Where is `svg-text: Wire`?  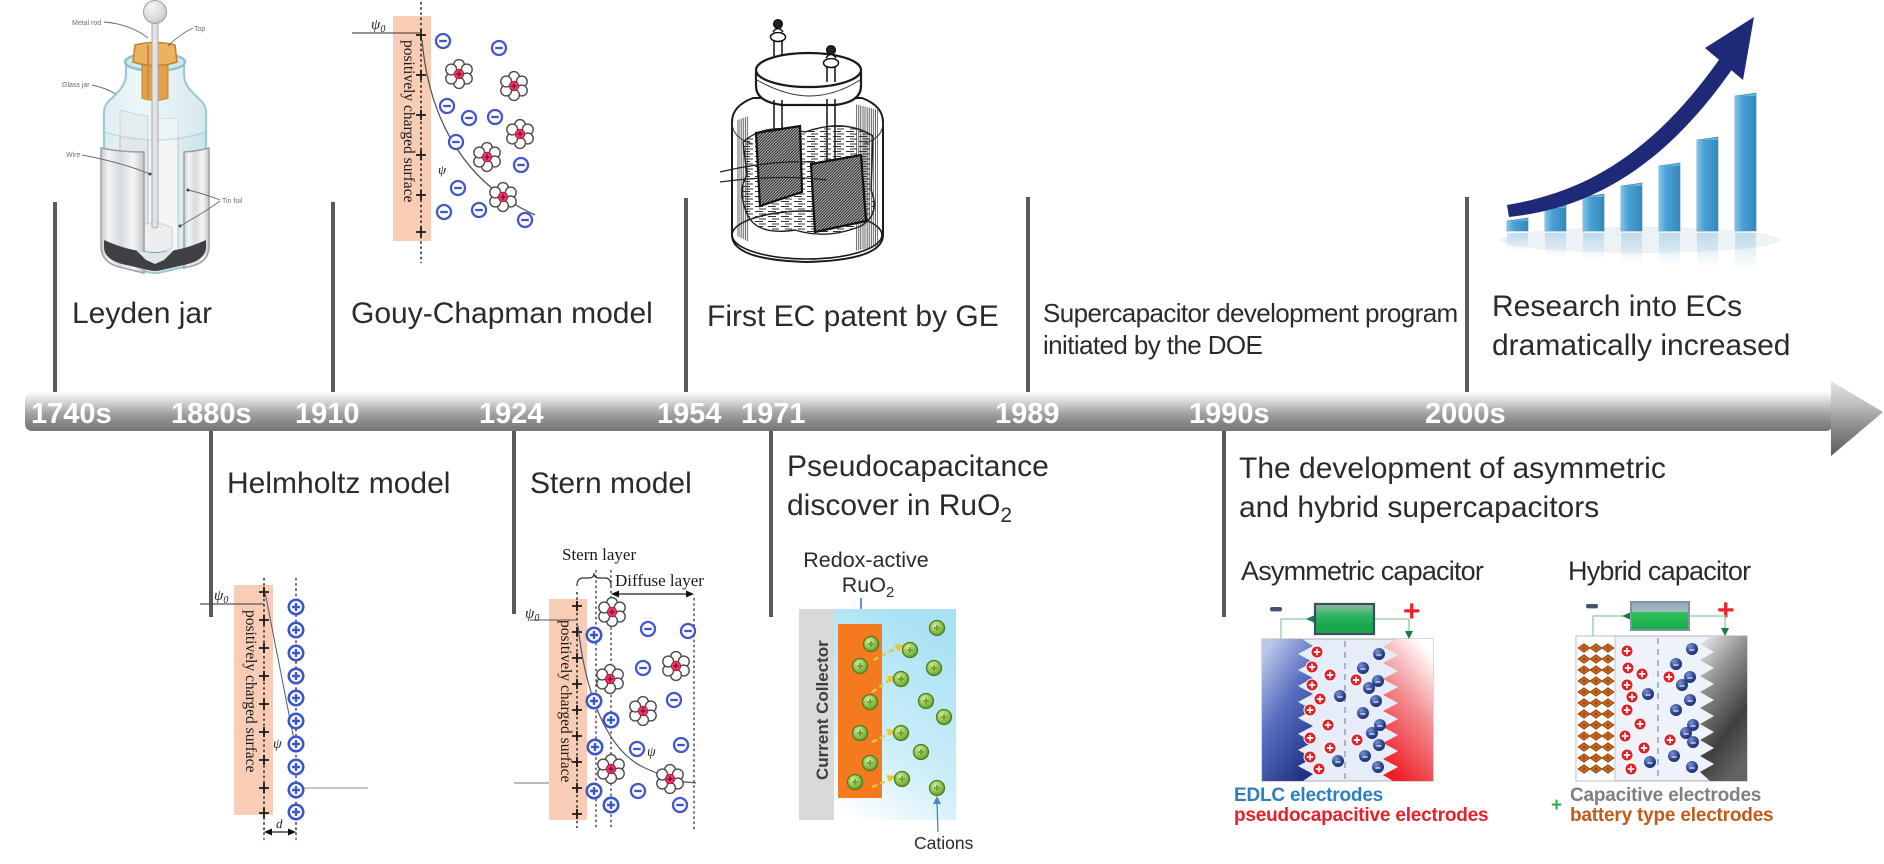
svg-text: Wire is located at coordinates (73, 155).